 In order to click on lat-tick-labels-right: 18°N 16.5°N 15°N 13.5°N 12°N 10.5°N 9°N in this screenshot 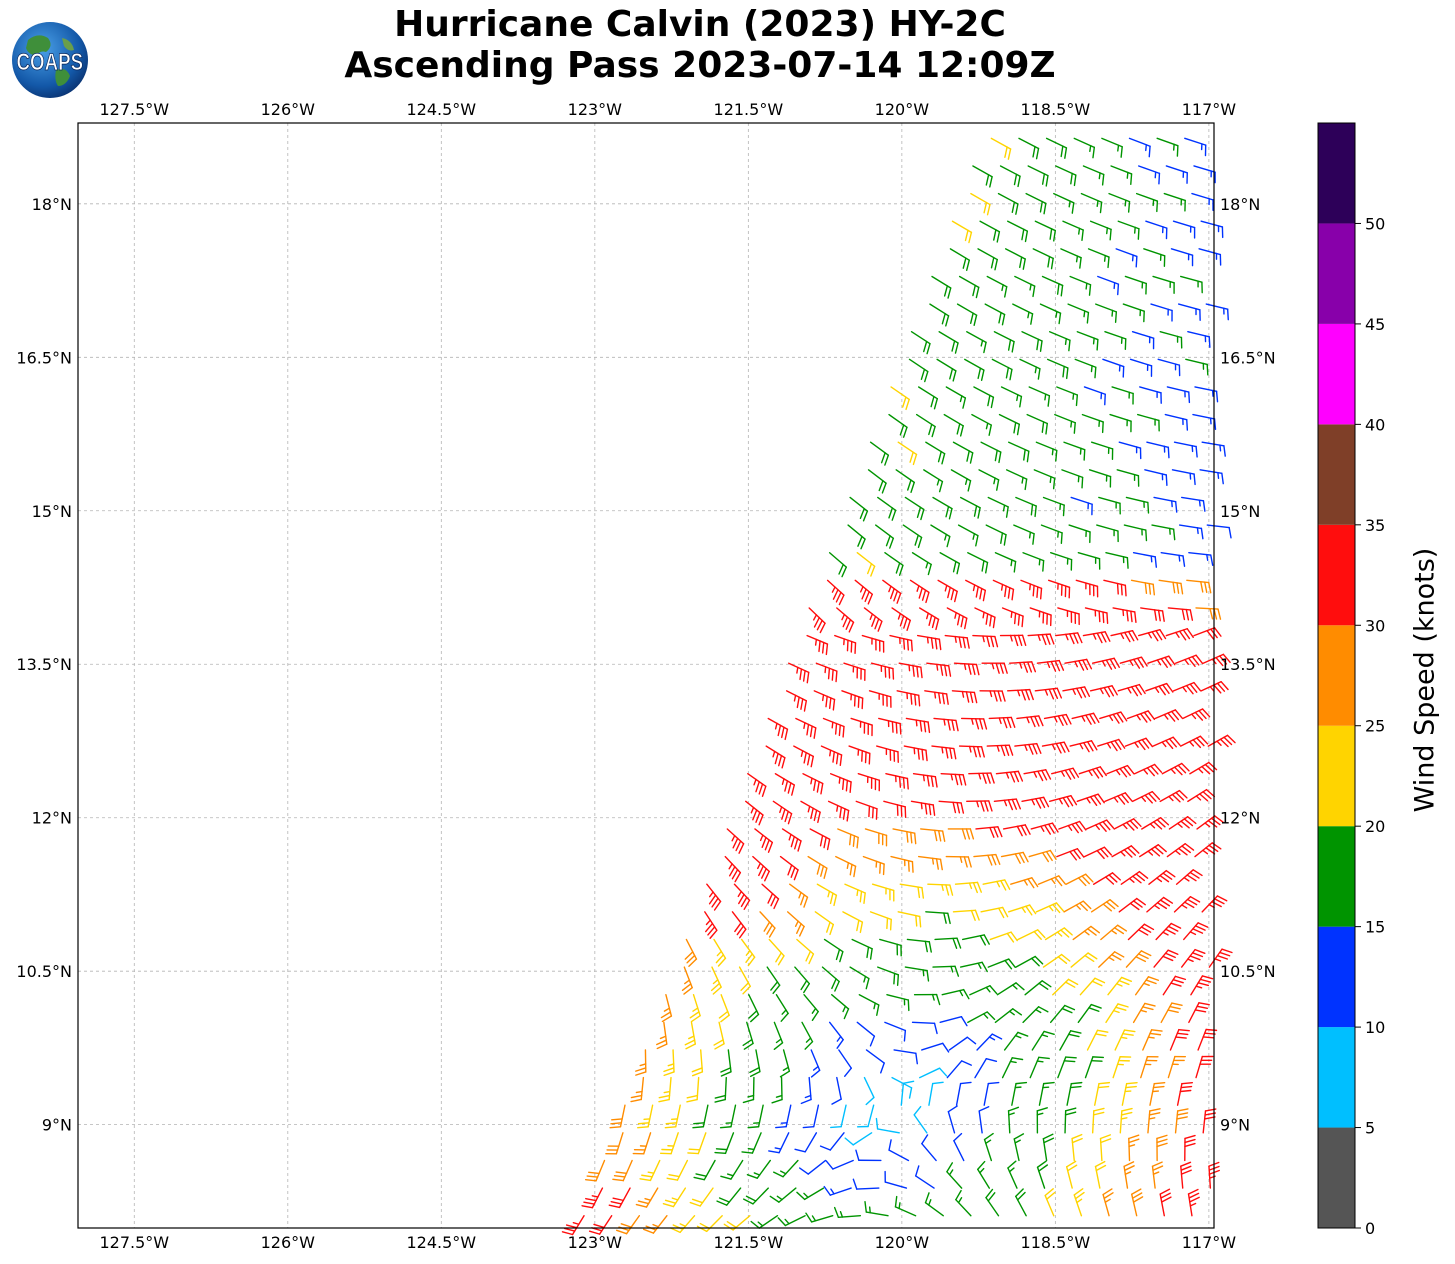, I will do `click(1248, 665)`.